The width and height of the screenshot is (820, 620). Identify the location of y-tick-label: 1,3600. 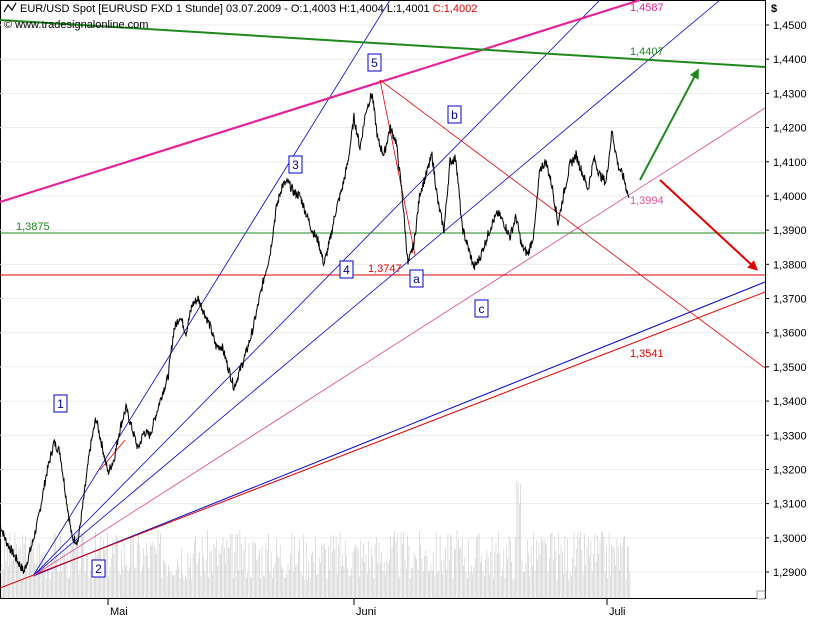
(790, 334).